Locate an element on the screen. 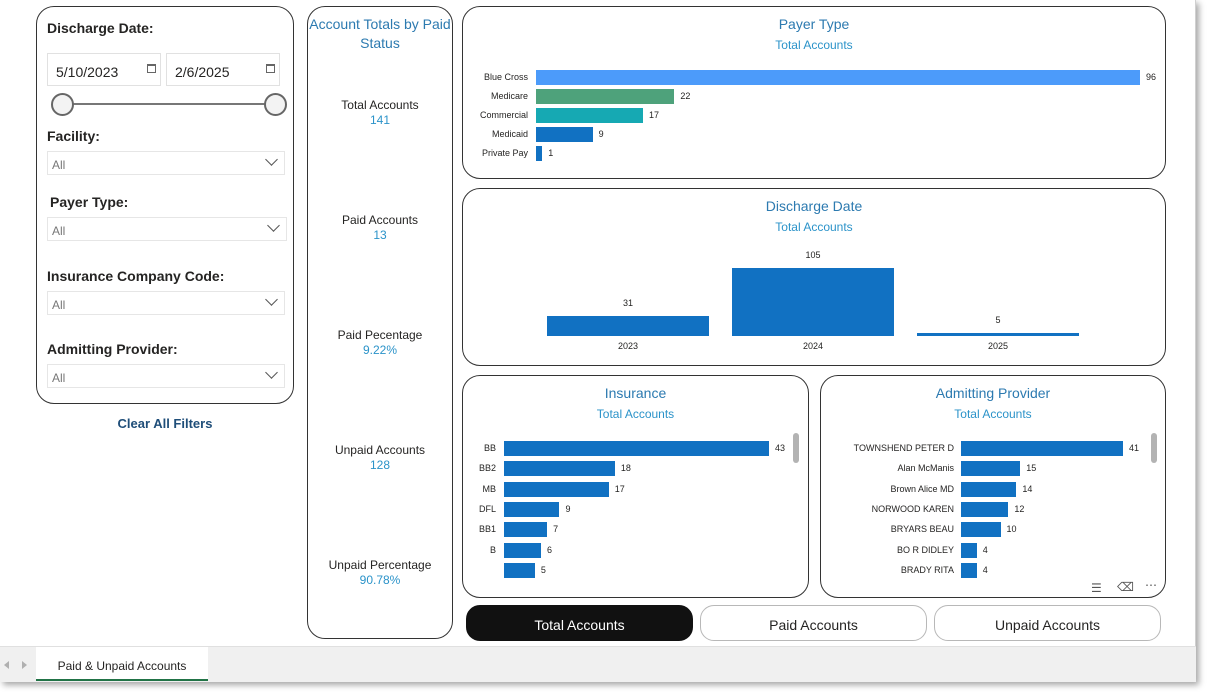 The width and height of the screenshot is (1209, 692). data-label: 31 is located at coordinates (627, 302).